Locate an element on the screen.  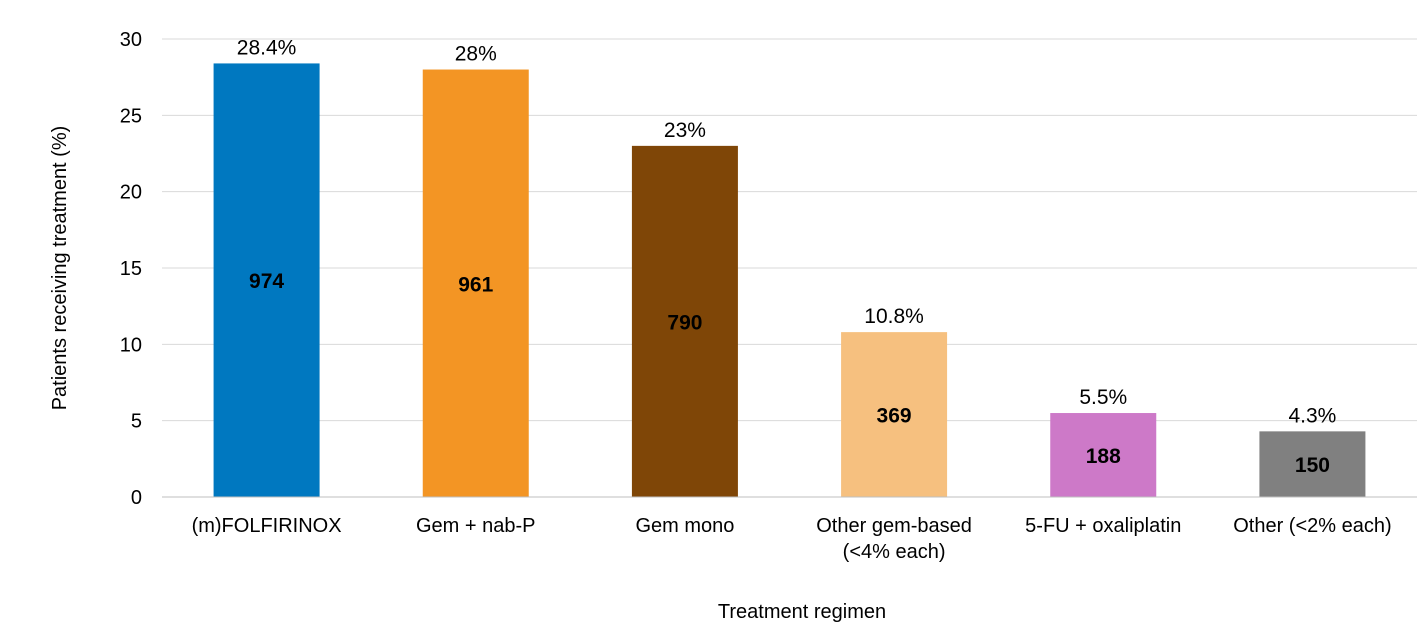
y-axis-ticks: 0 5 10 15 20 25 30 is located at coordinates (131, 269).